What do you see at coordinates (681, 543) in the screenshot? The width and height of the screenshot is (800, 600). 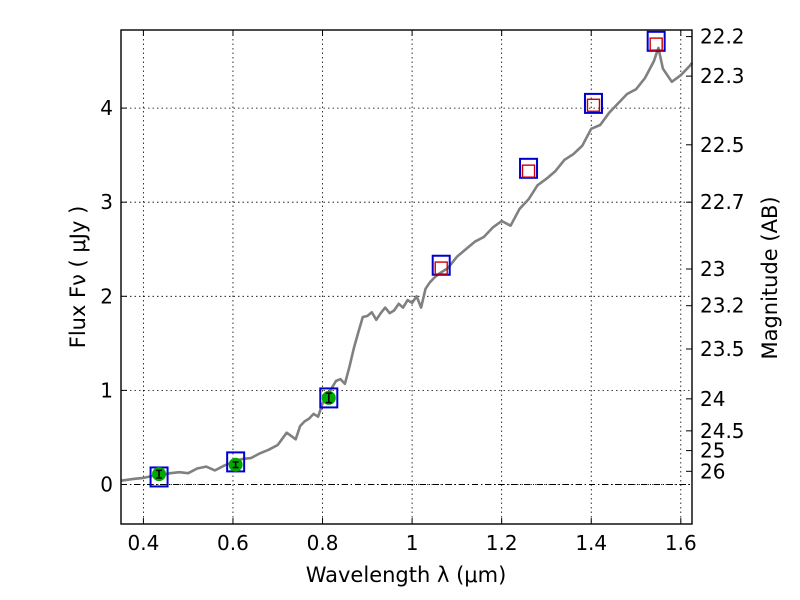 I see `x-tick-label: 1.6` at bounding box center [681, 543].